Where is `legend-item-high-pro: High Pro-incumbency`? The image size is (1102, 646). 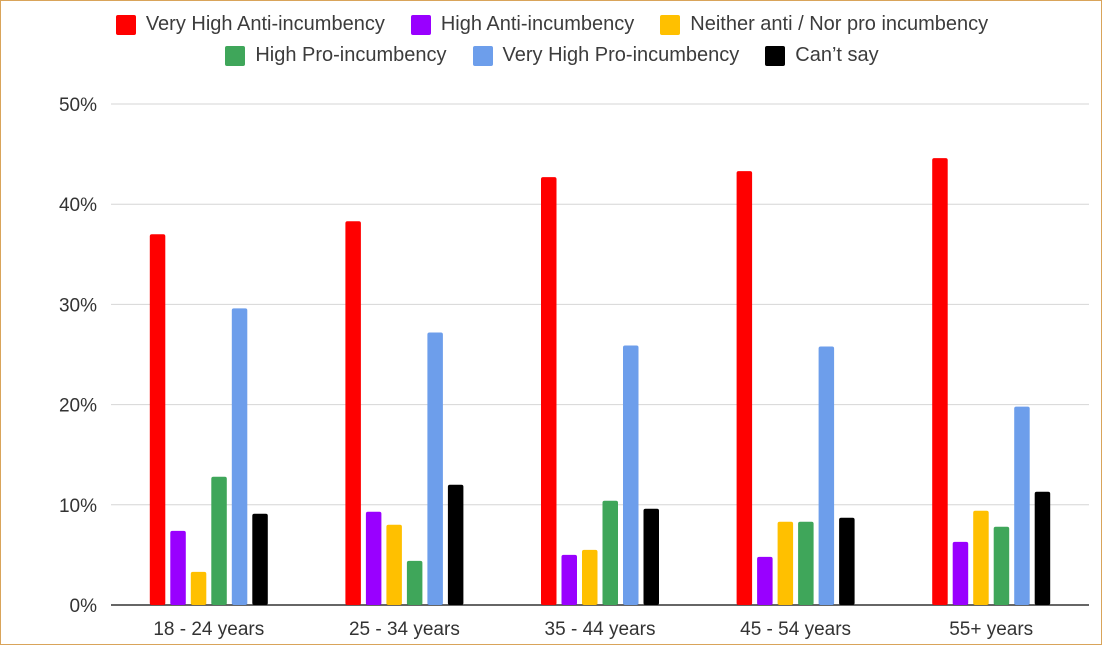 legend-item-high-pro: High Pro-incumbency is located at coordinates (336, 55).